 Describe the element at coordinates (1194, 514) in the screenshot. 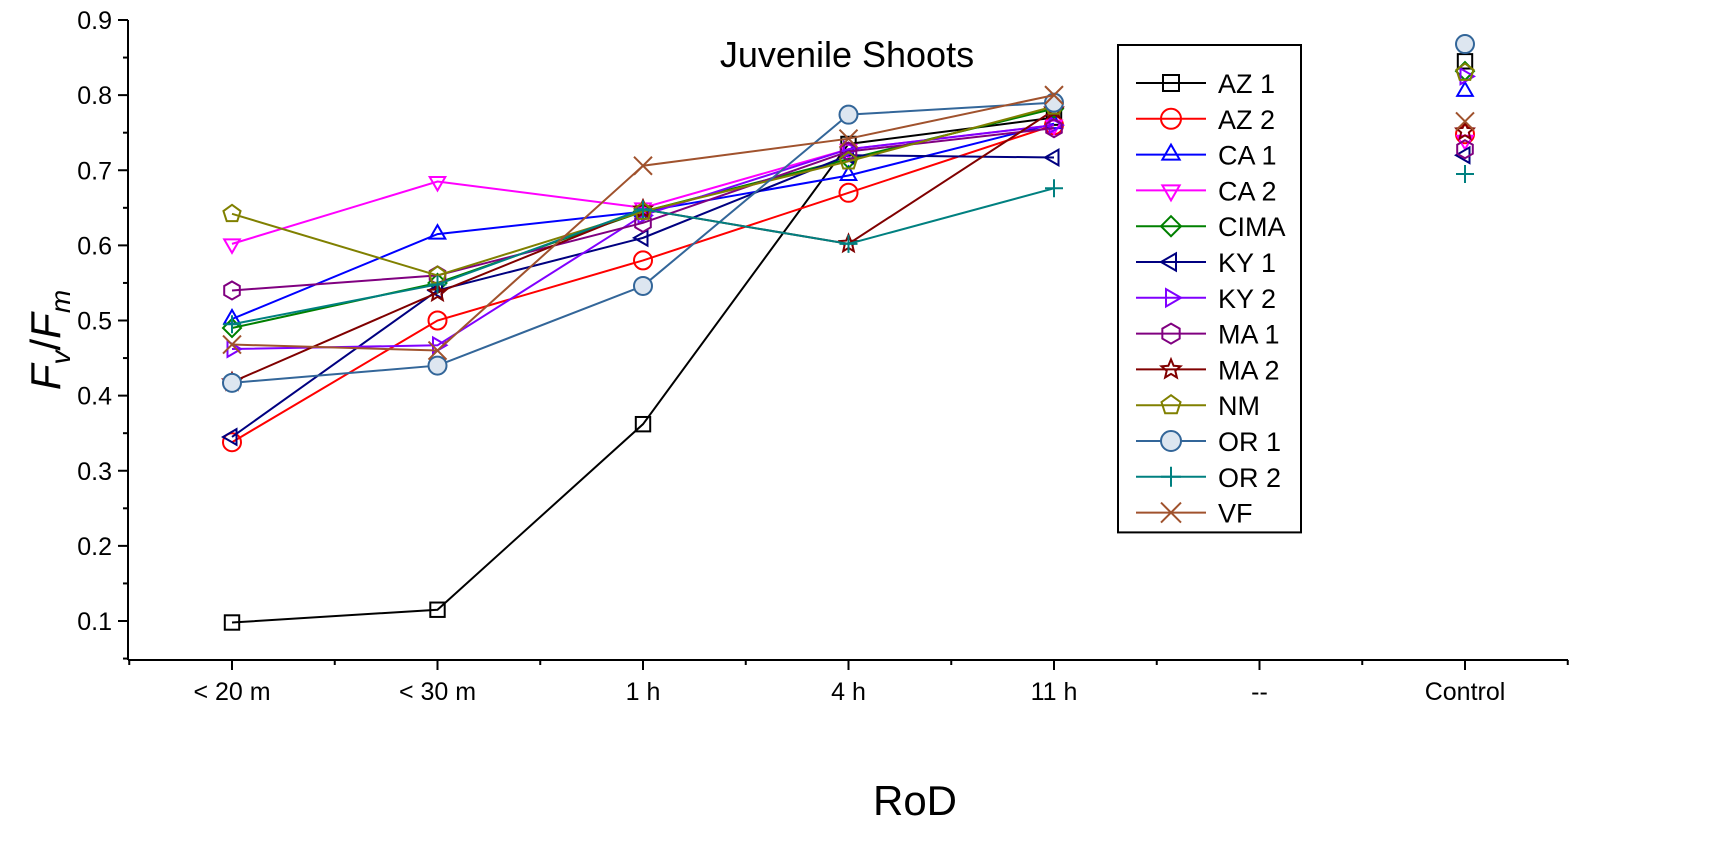

I see `legend-item: VF` at that location.